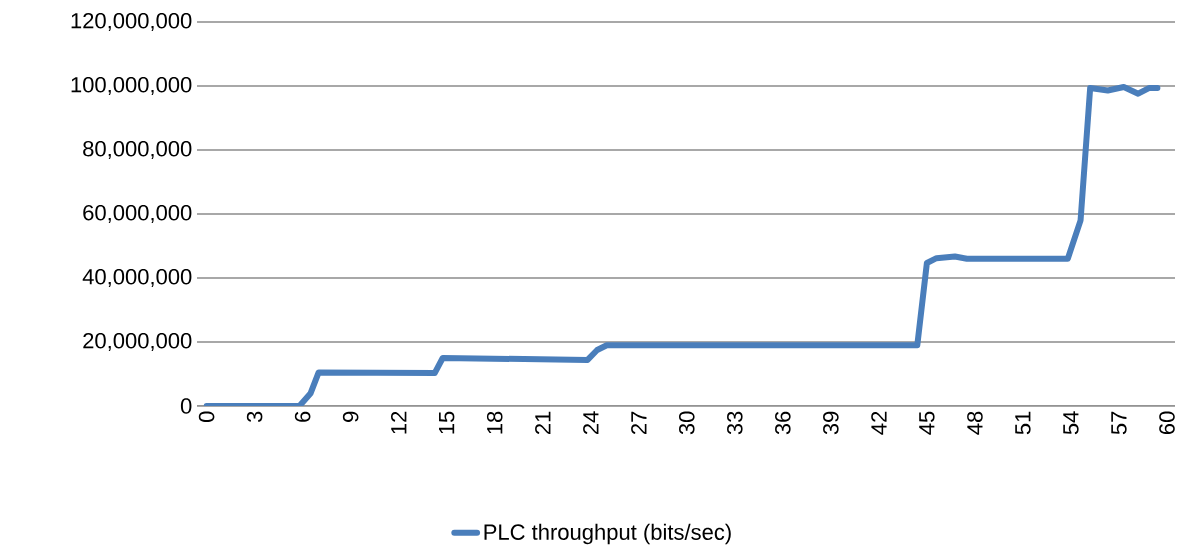 The image size is (1186, 551). I want to click on y-tick-label: 80,000,000, so click(137, 150).